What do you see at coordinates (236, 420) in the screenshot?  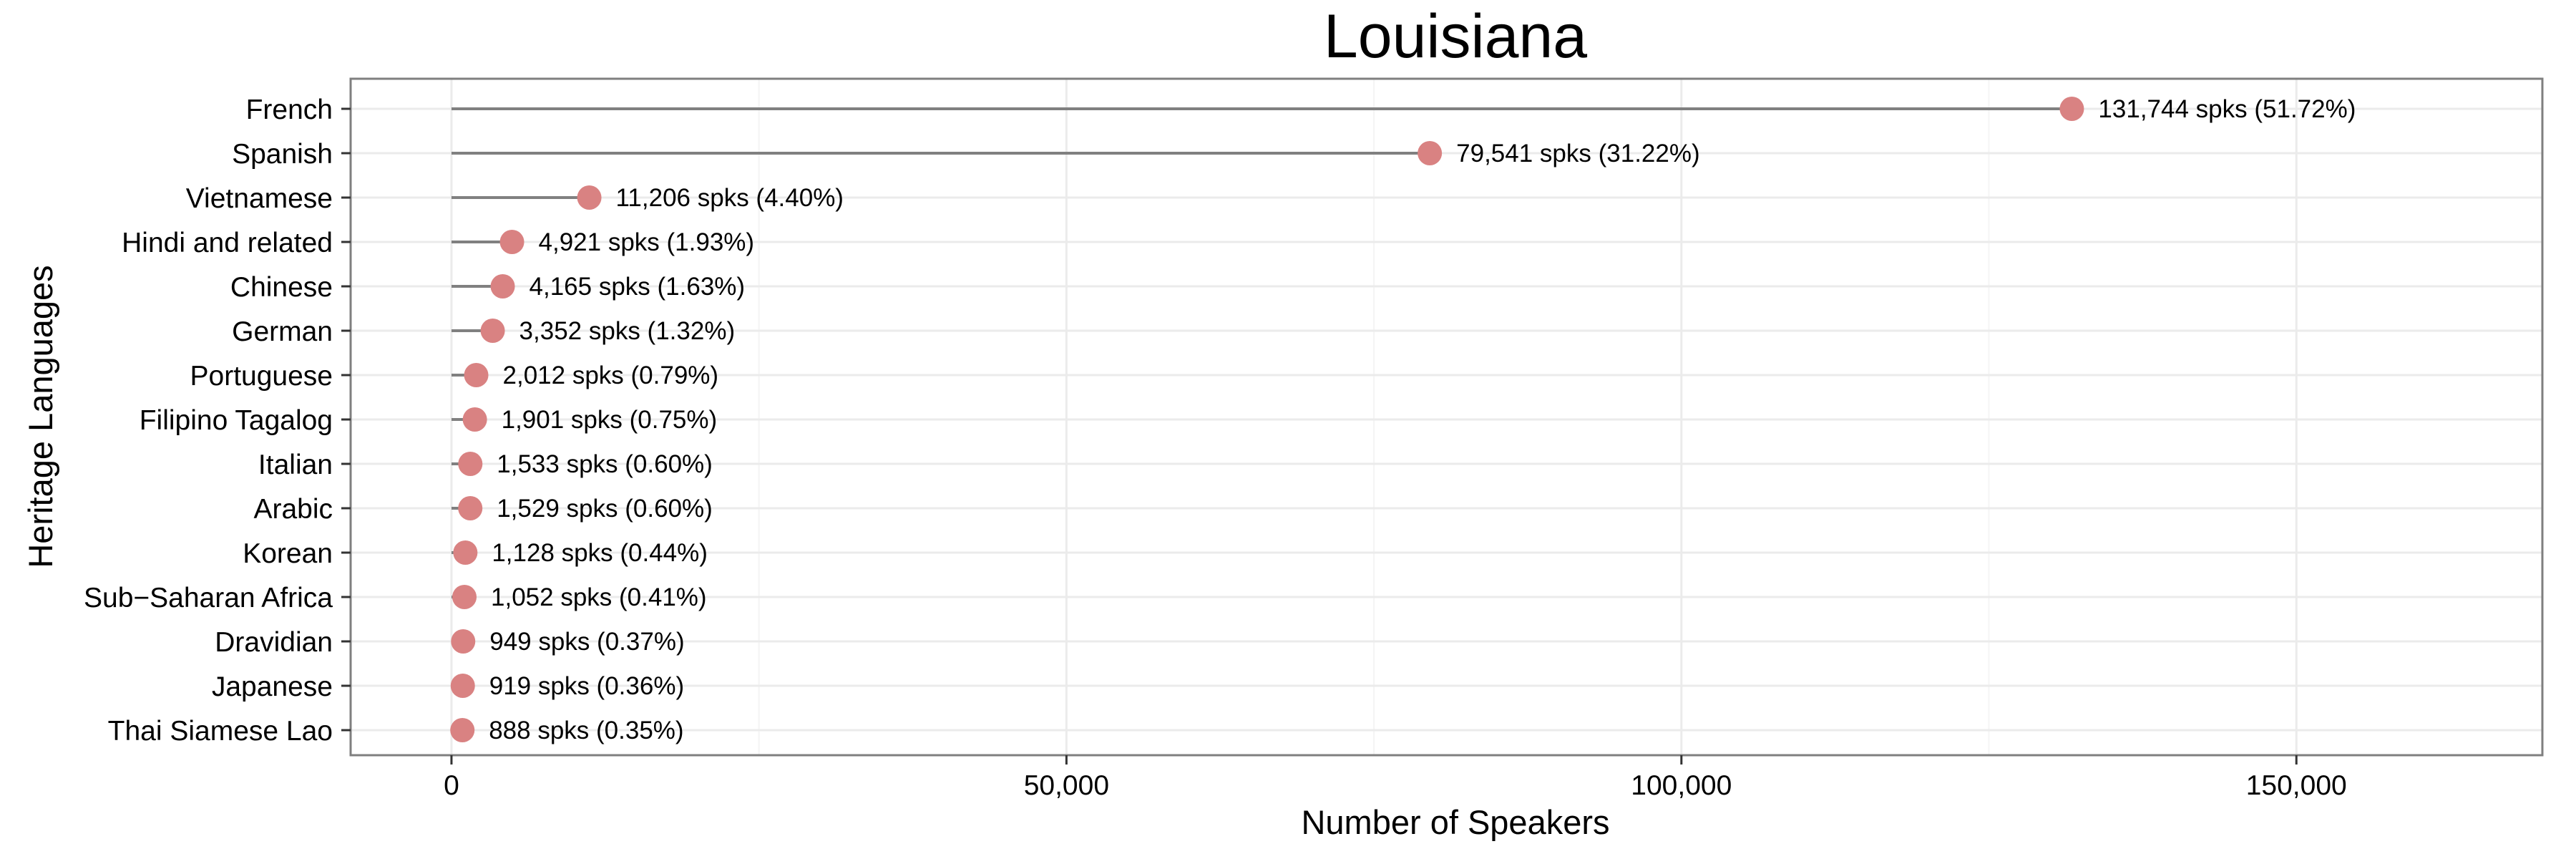 I see `y-tick-label: Filipino Tagalog` at bounding box center [236, 420].